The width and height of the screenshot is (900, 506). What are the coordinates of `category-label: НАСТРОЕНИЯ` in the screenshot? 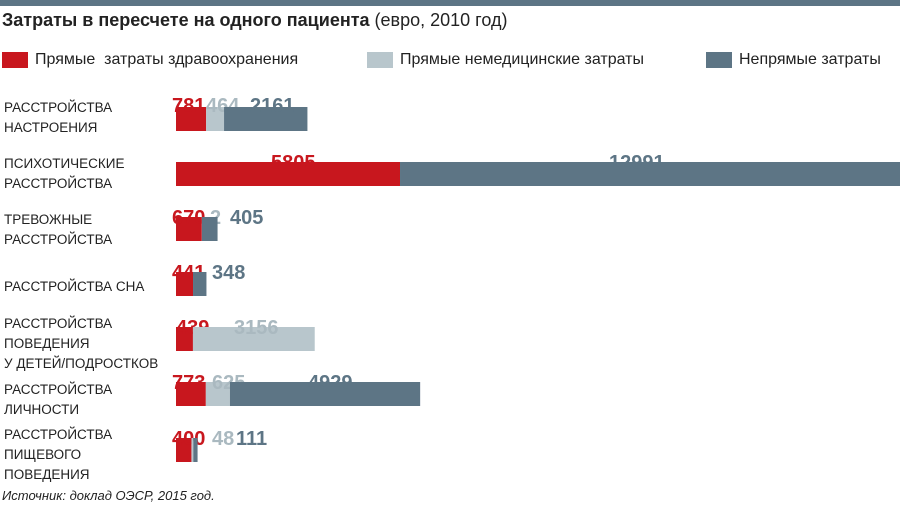 It's located at (50, 127).